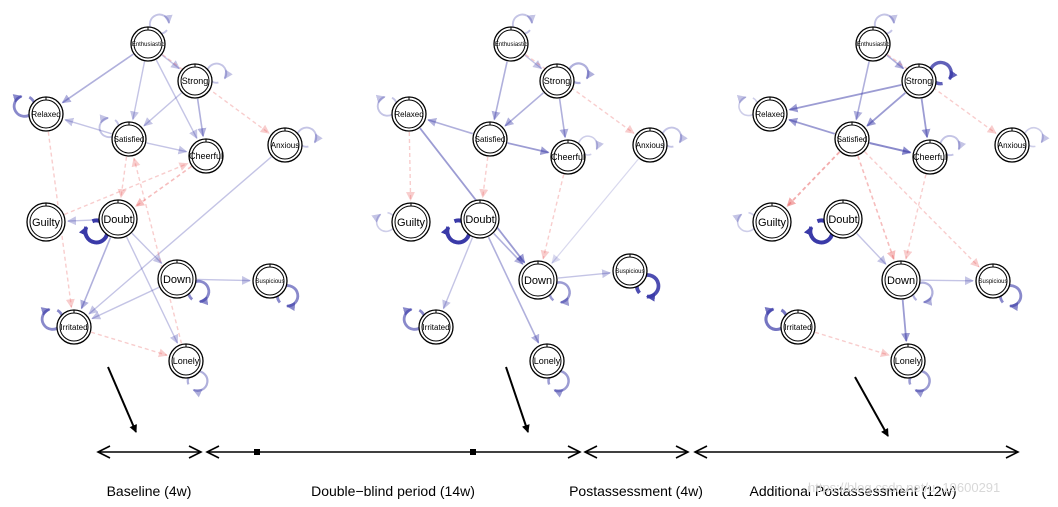 The height and width of the screenshot is (507, 1058). Describe the element at coordinates (813, 179) in the screenshot. I see `edge-satisfied-to-guilty` at that location.